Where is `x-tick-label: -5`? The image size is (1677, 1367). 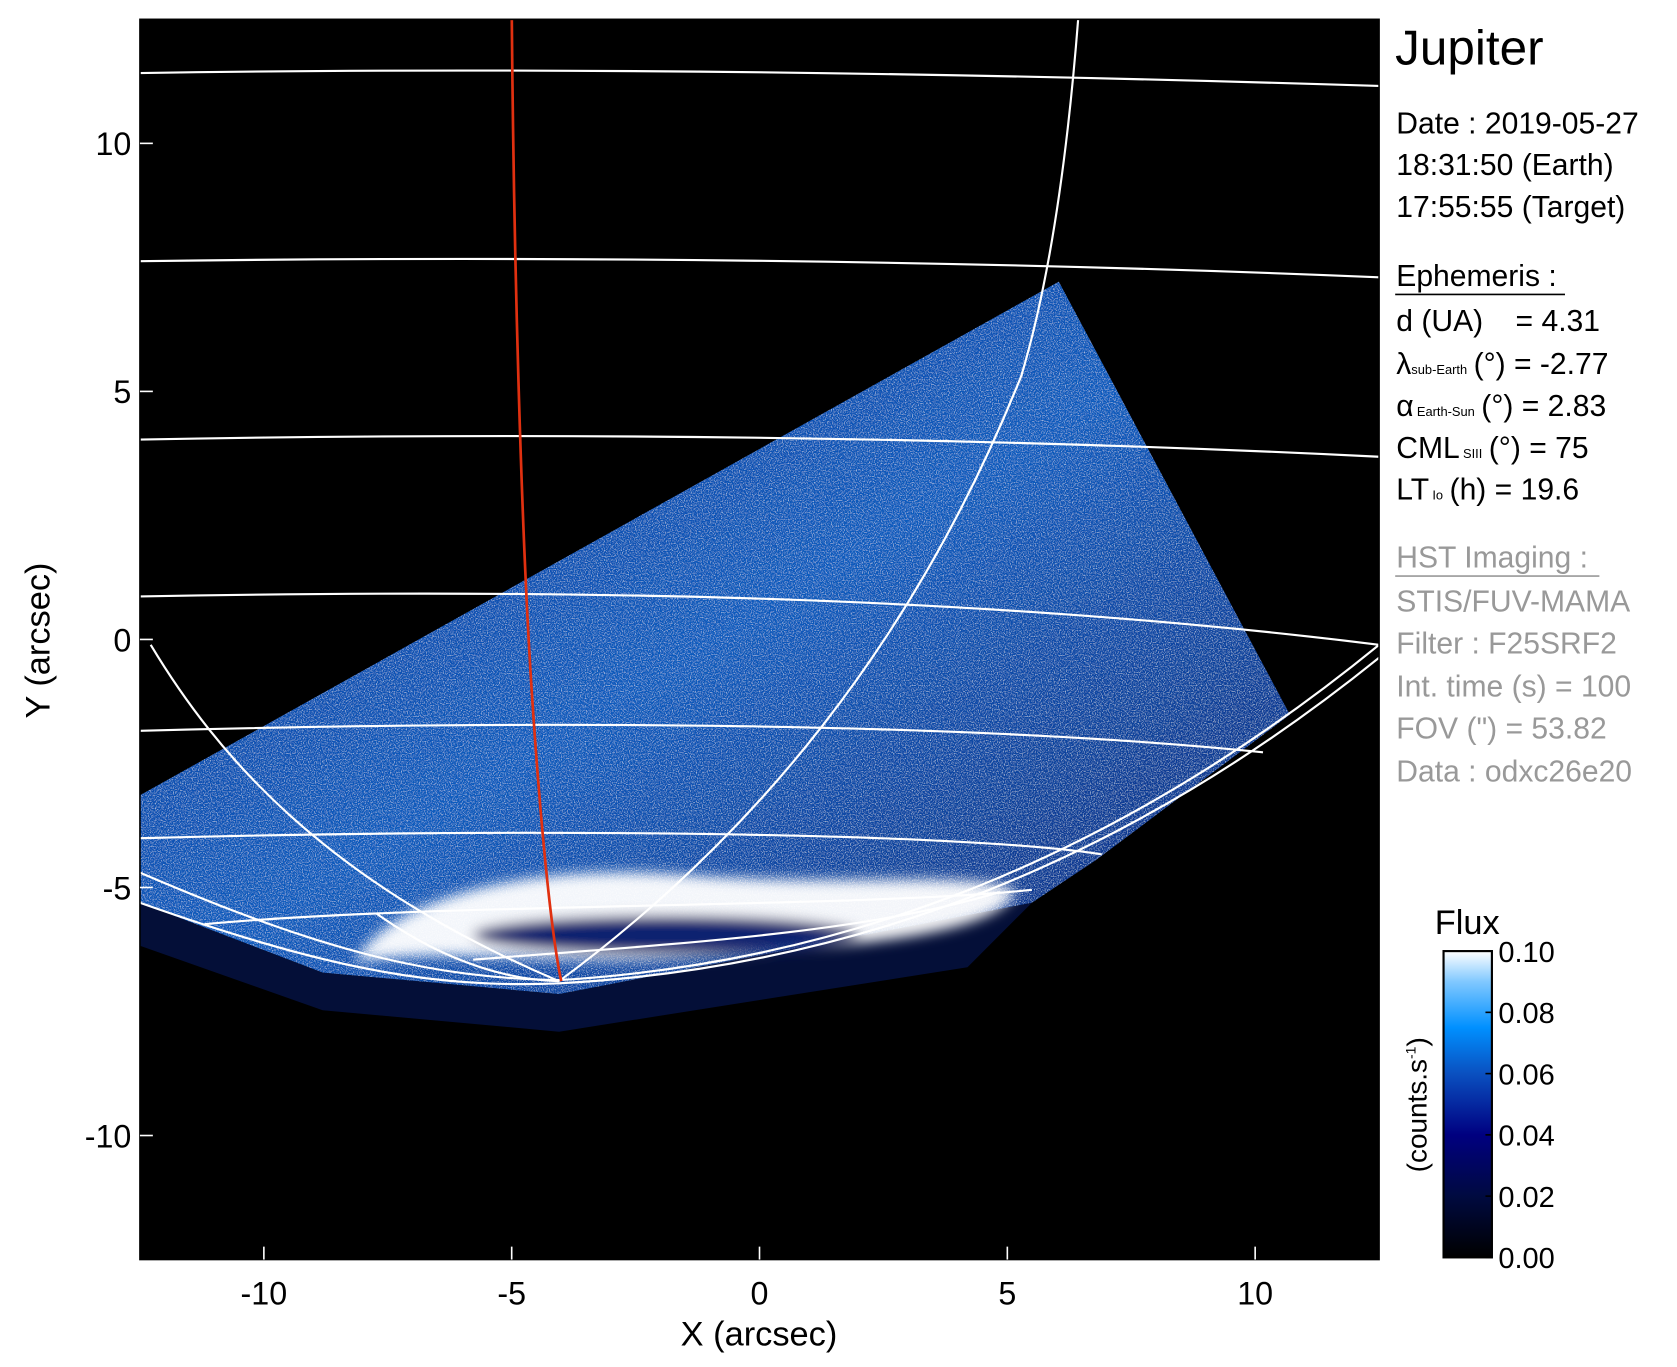
x-tick-label: -5 is located at coordinates (511, 1294).